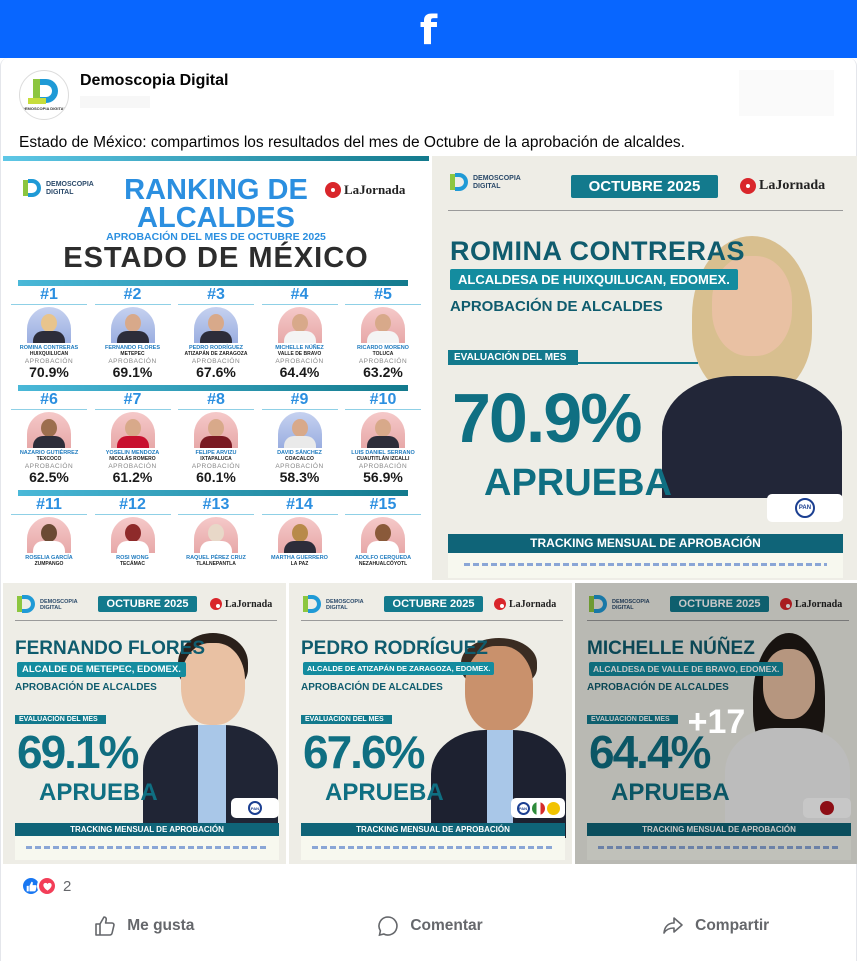 Image resolution: width=857 pixels, height=961 pixels. I want to click on reactions-summary: 2, so click(46, 886).